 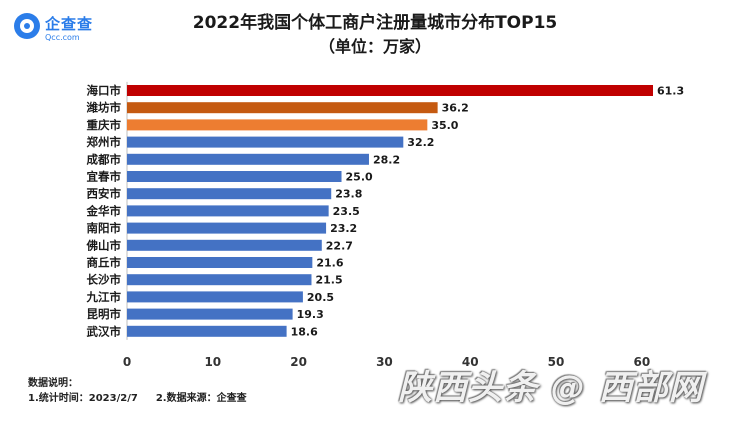 I want to click on value-label: 25.0, so click(x=359, y=177).